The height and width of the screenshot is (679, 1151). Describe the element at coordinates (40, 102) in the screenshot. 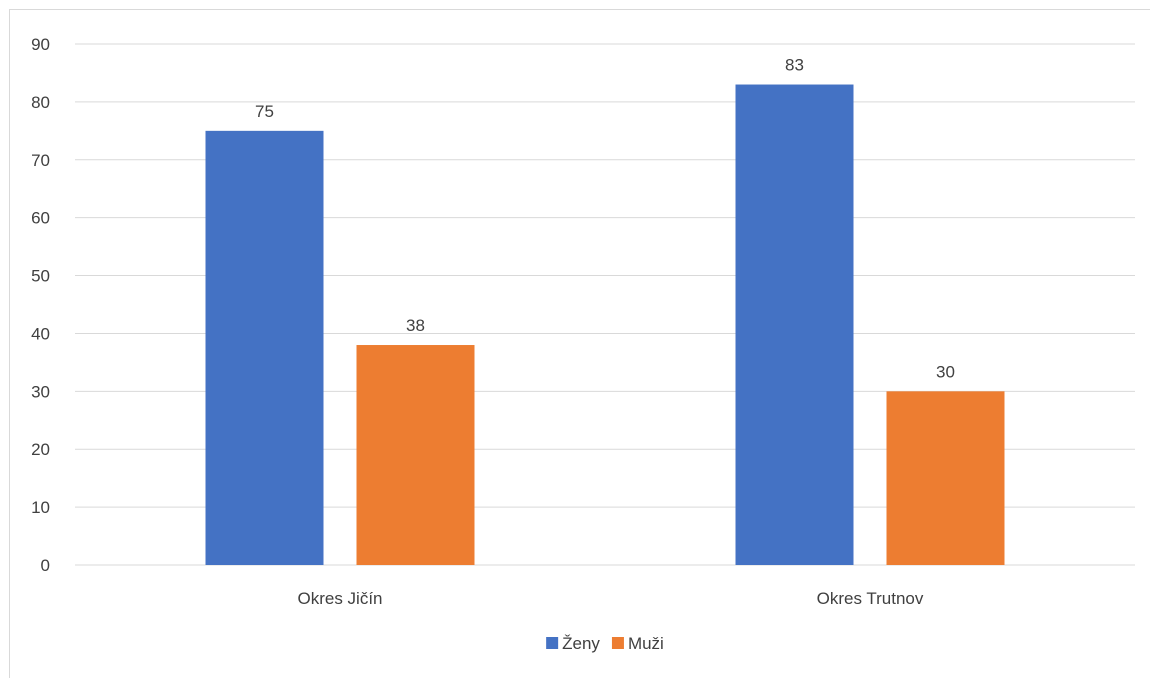

I see `y-tick-label: 80` at that location.